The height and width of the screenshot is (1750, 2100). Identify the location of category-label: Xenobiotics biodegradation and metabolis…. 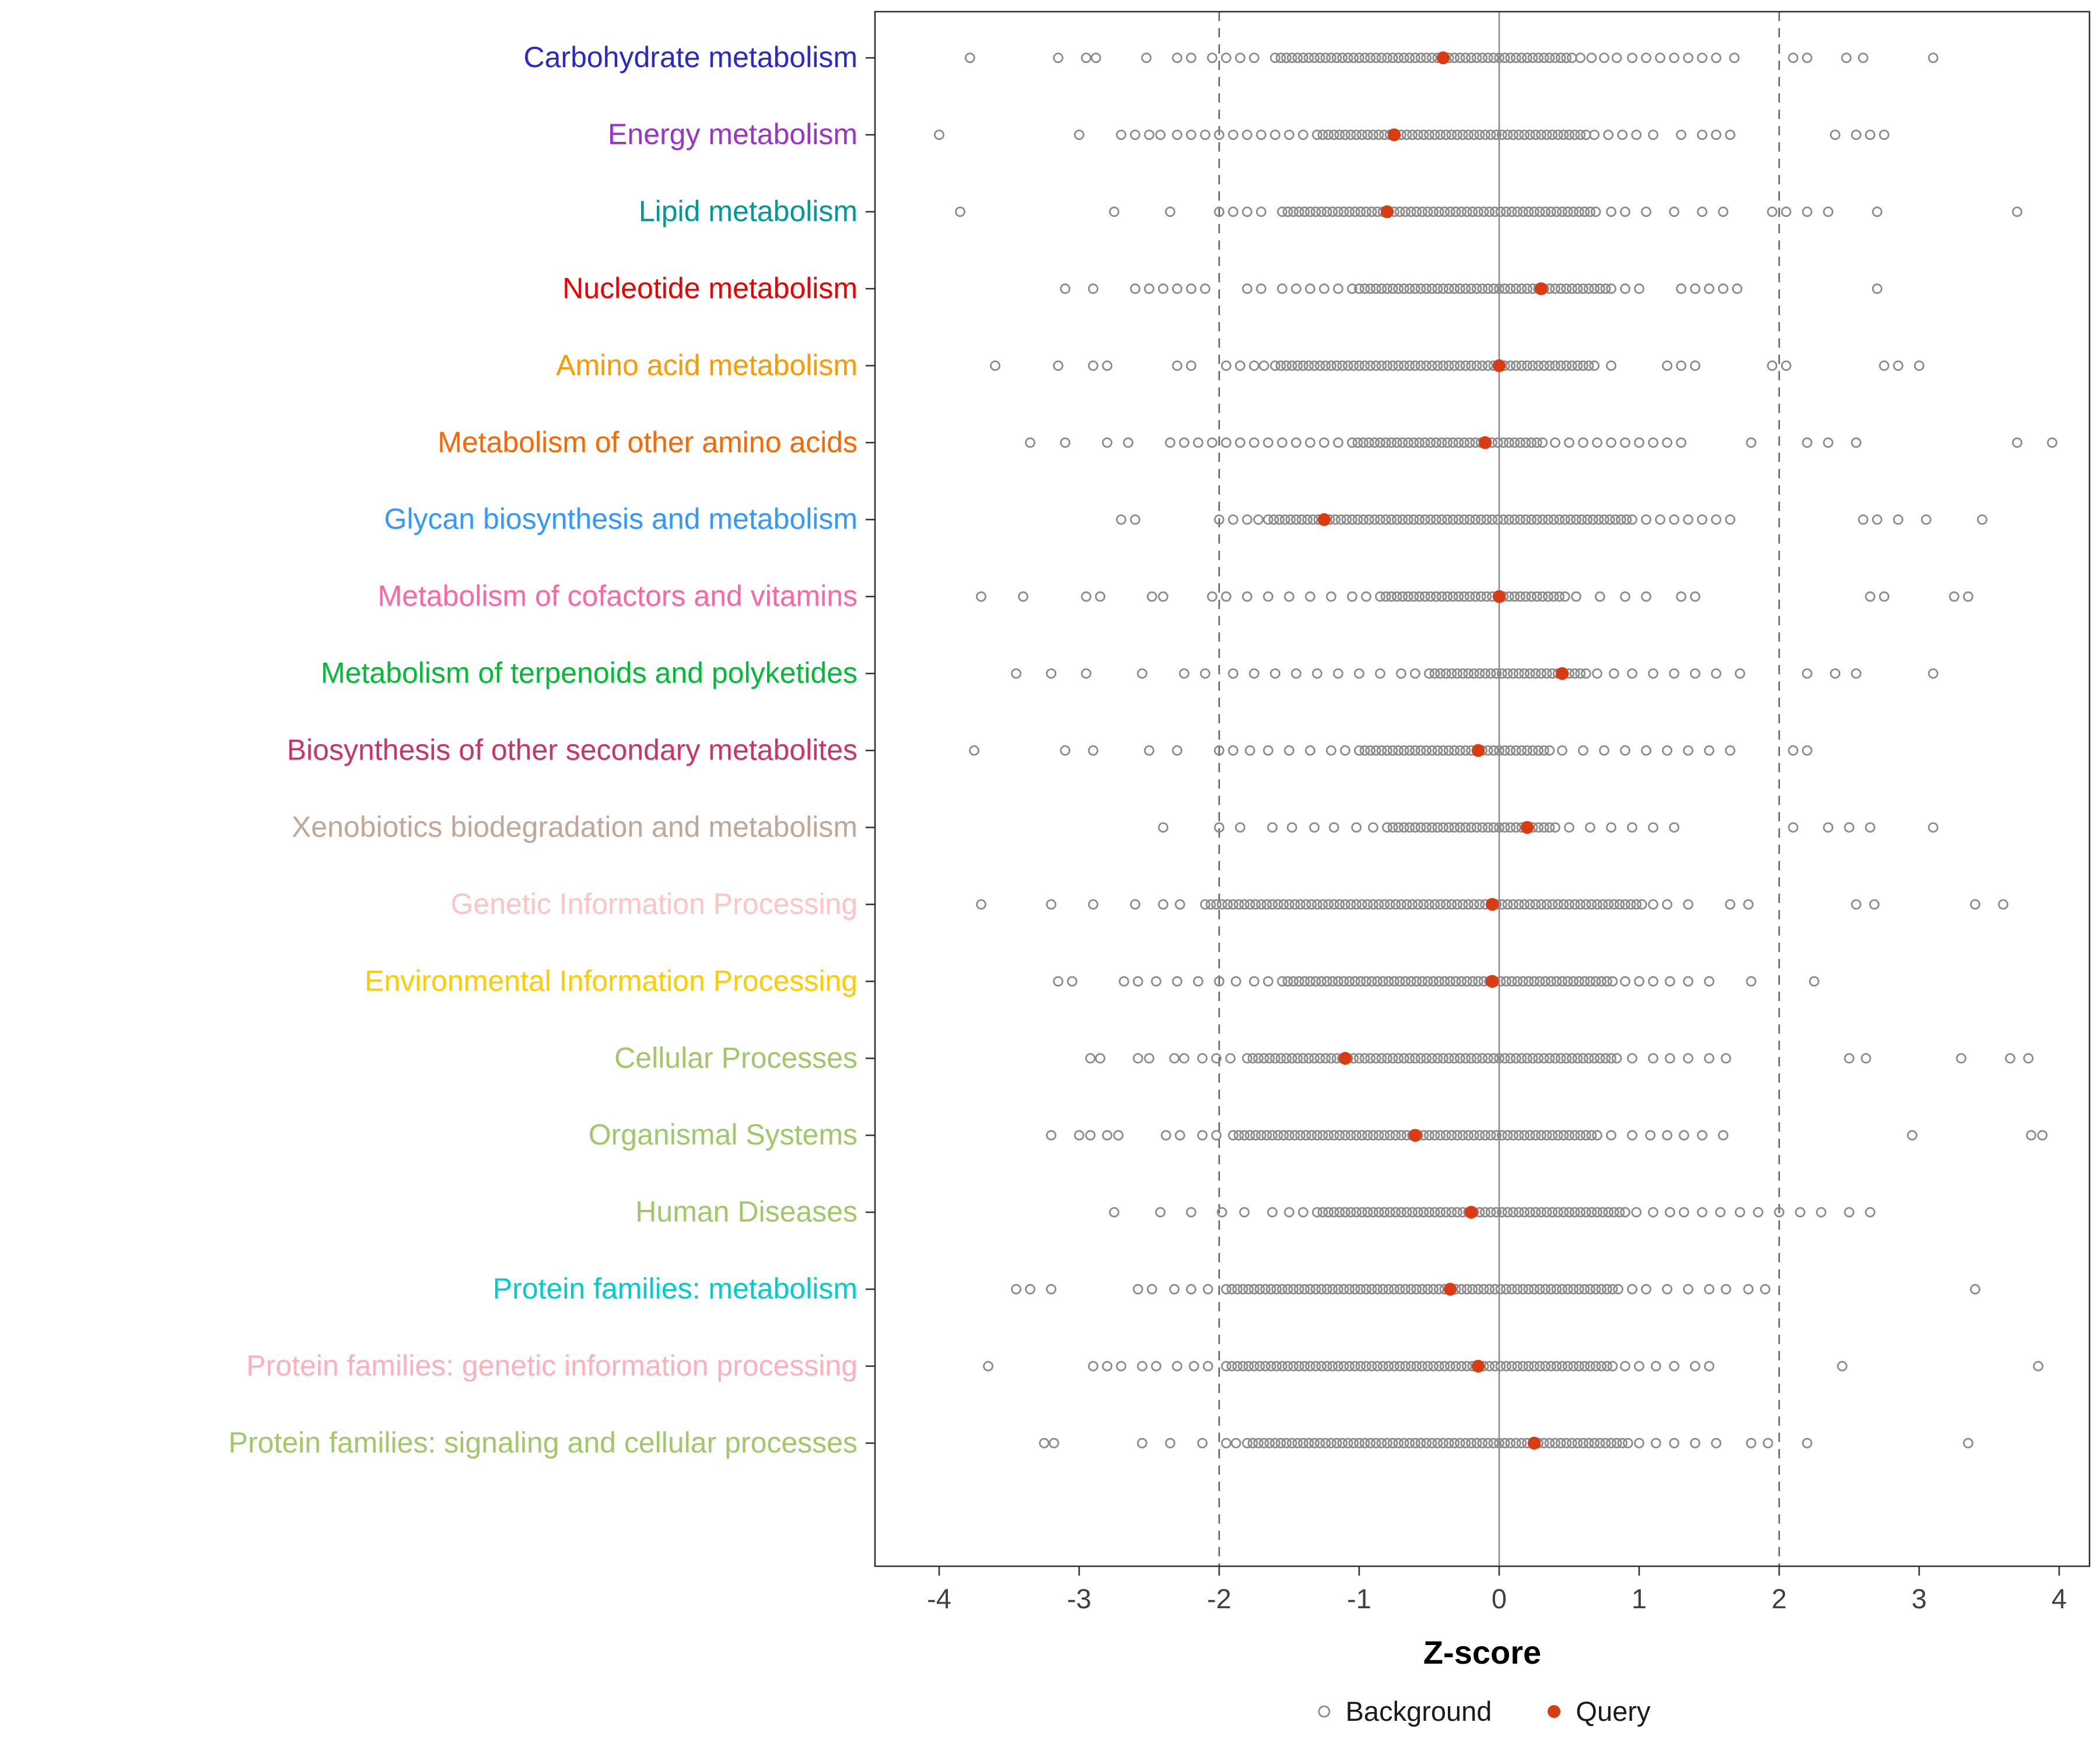
(575, 827).